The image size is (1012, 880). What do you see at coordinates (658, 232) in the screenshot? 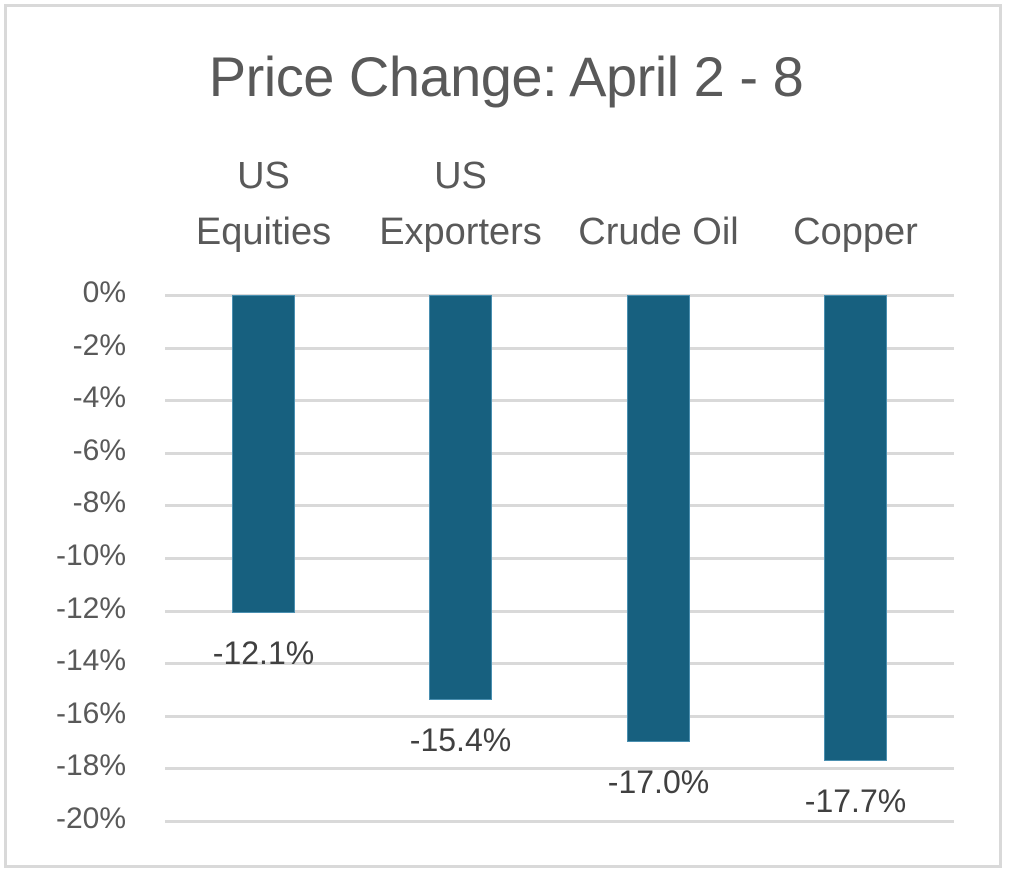
I see `category-label: Crude Oil` at bounding box center [658, 232].